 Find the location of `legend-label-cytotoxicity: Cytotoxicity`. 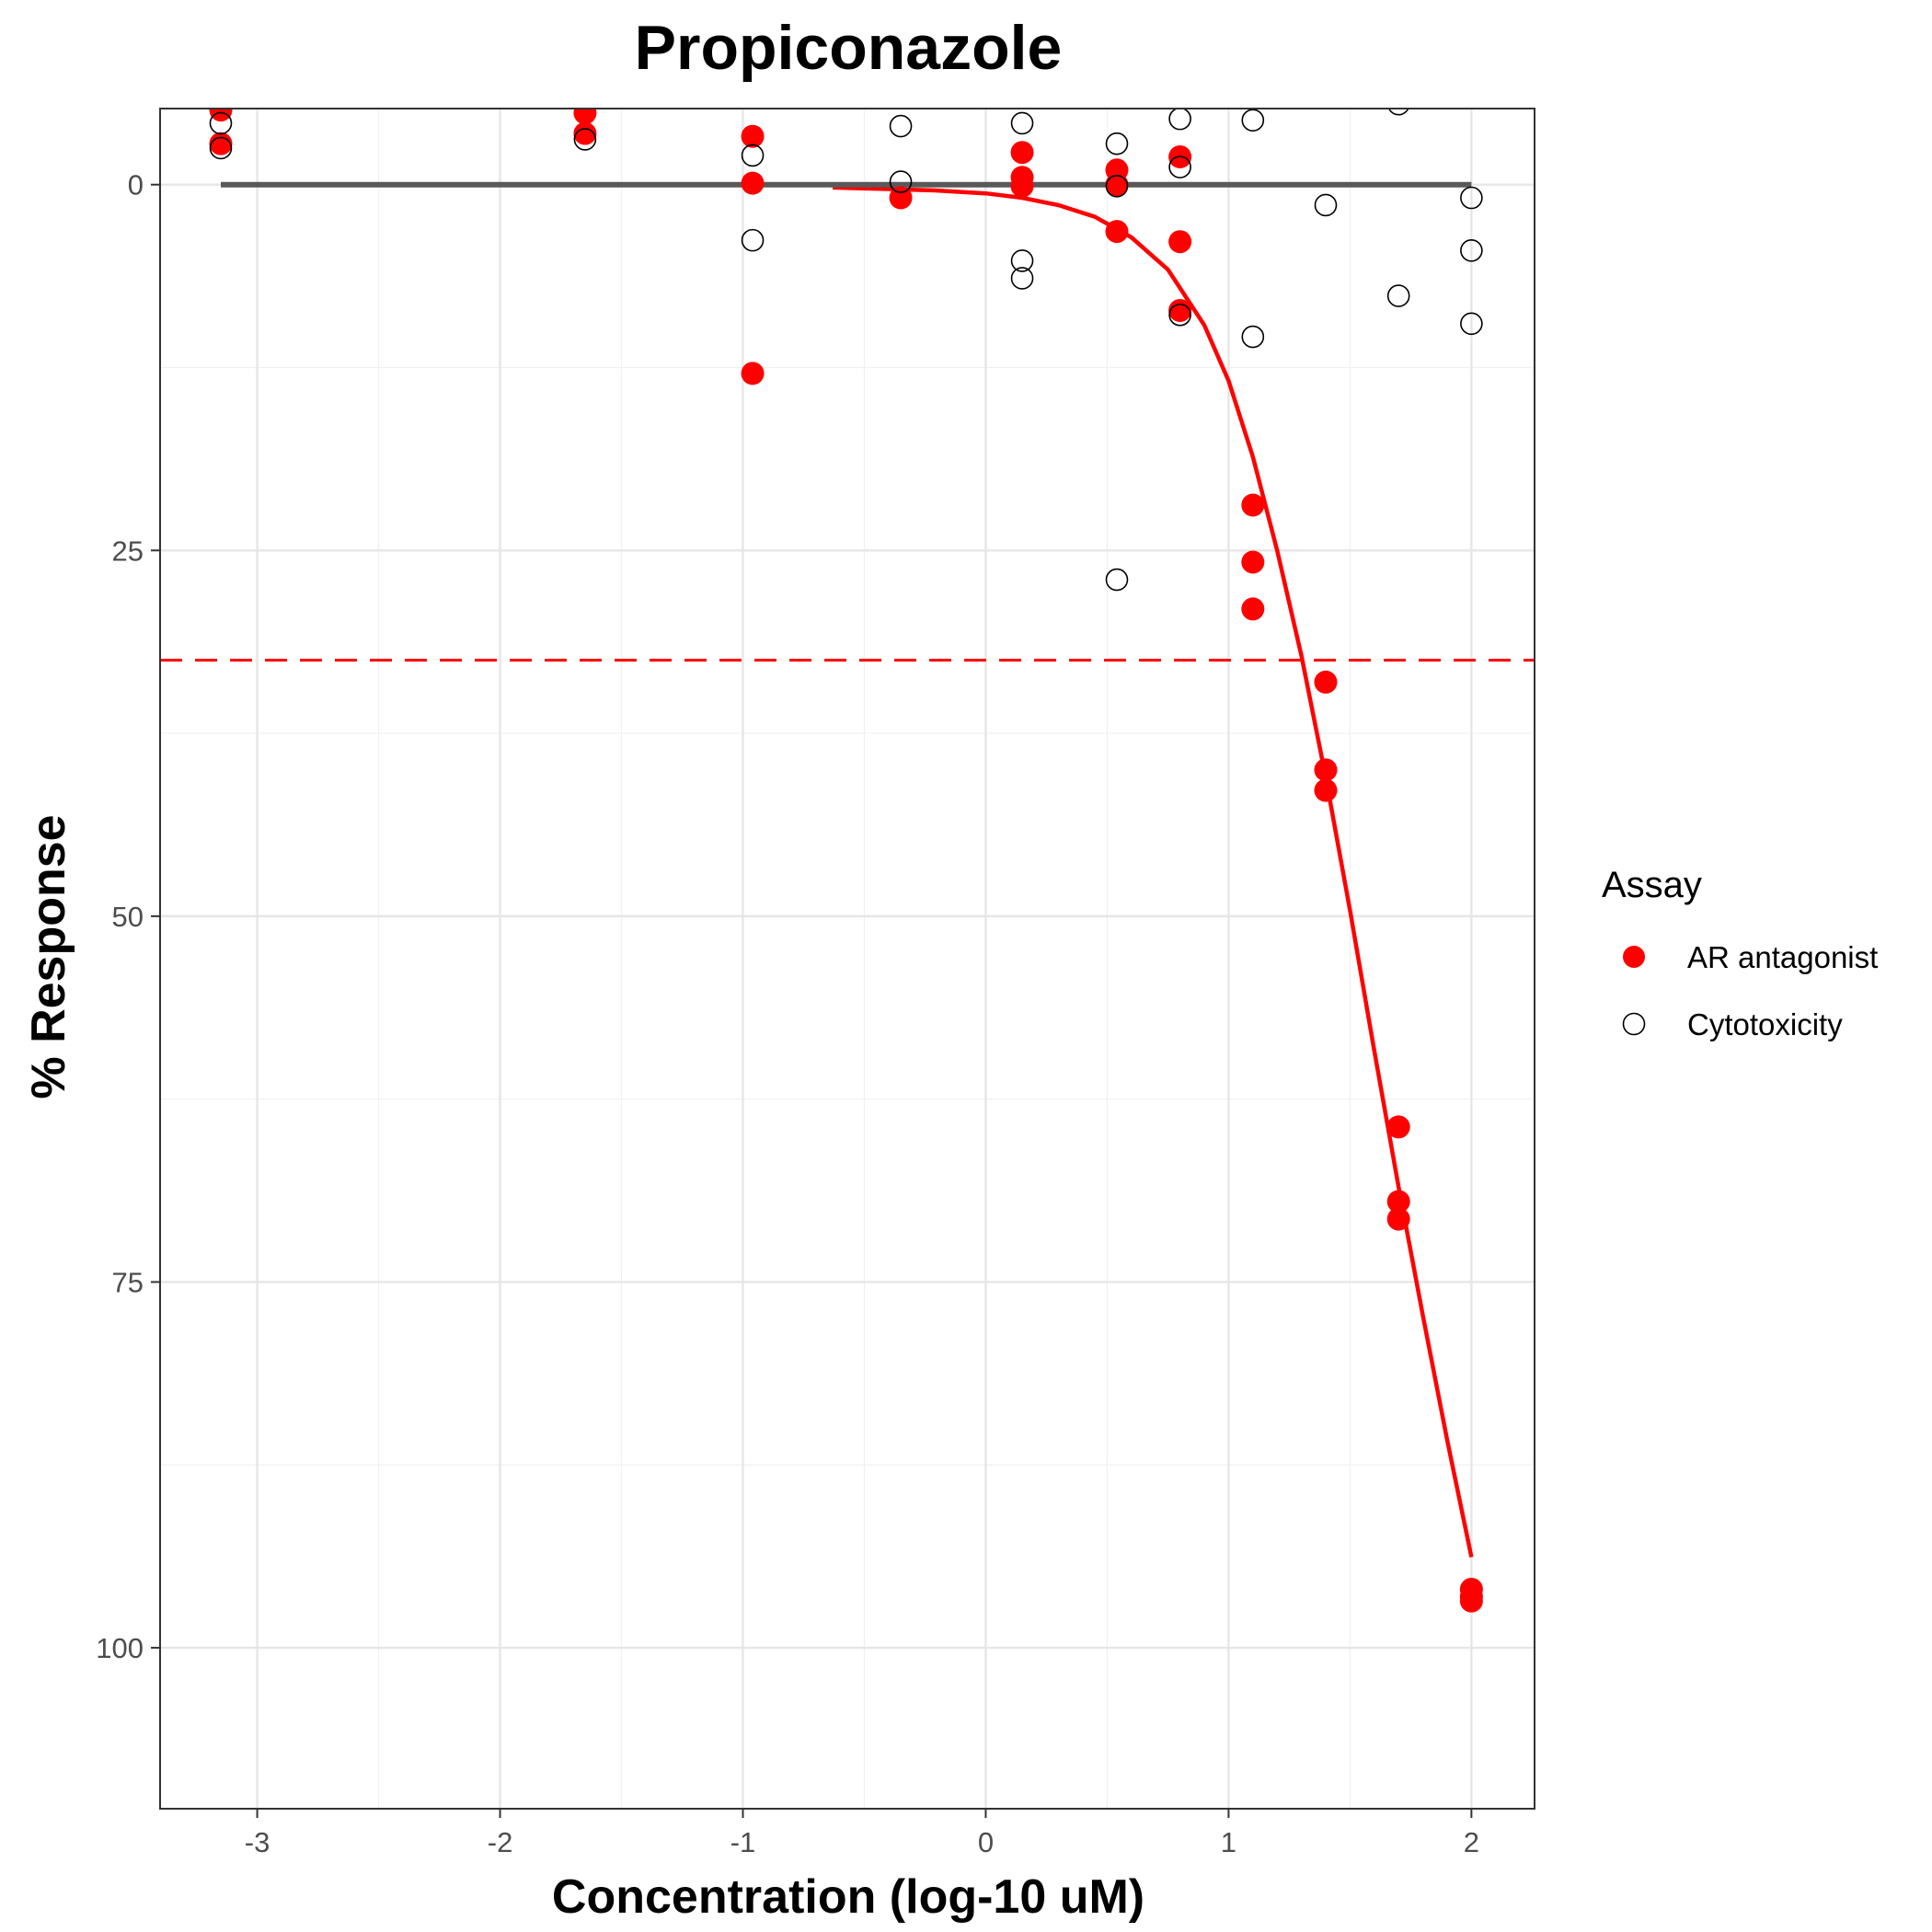

legend-label-cytotoxicity: Cytotoxicity is located at coordinates (1765, 1024).